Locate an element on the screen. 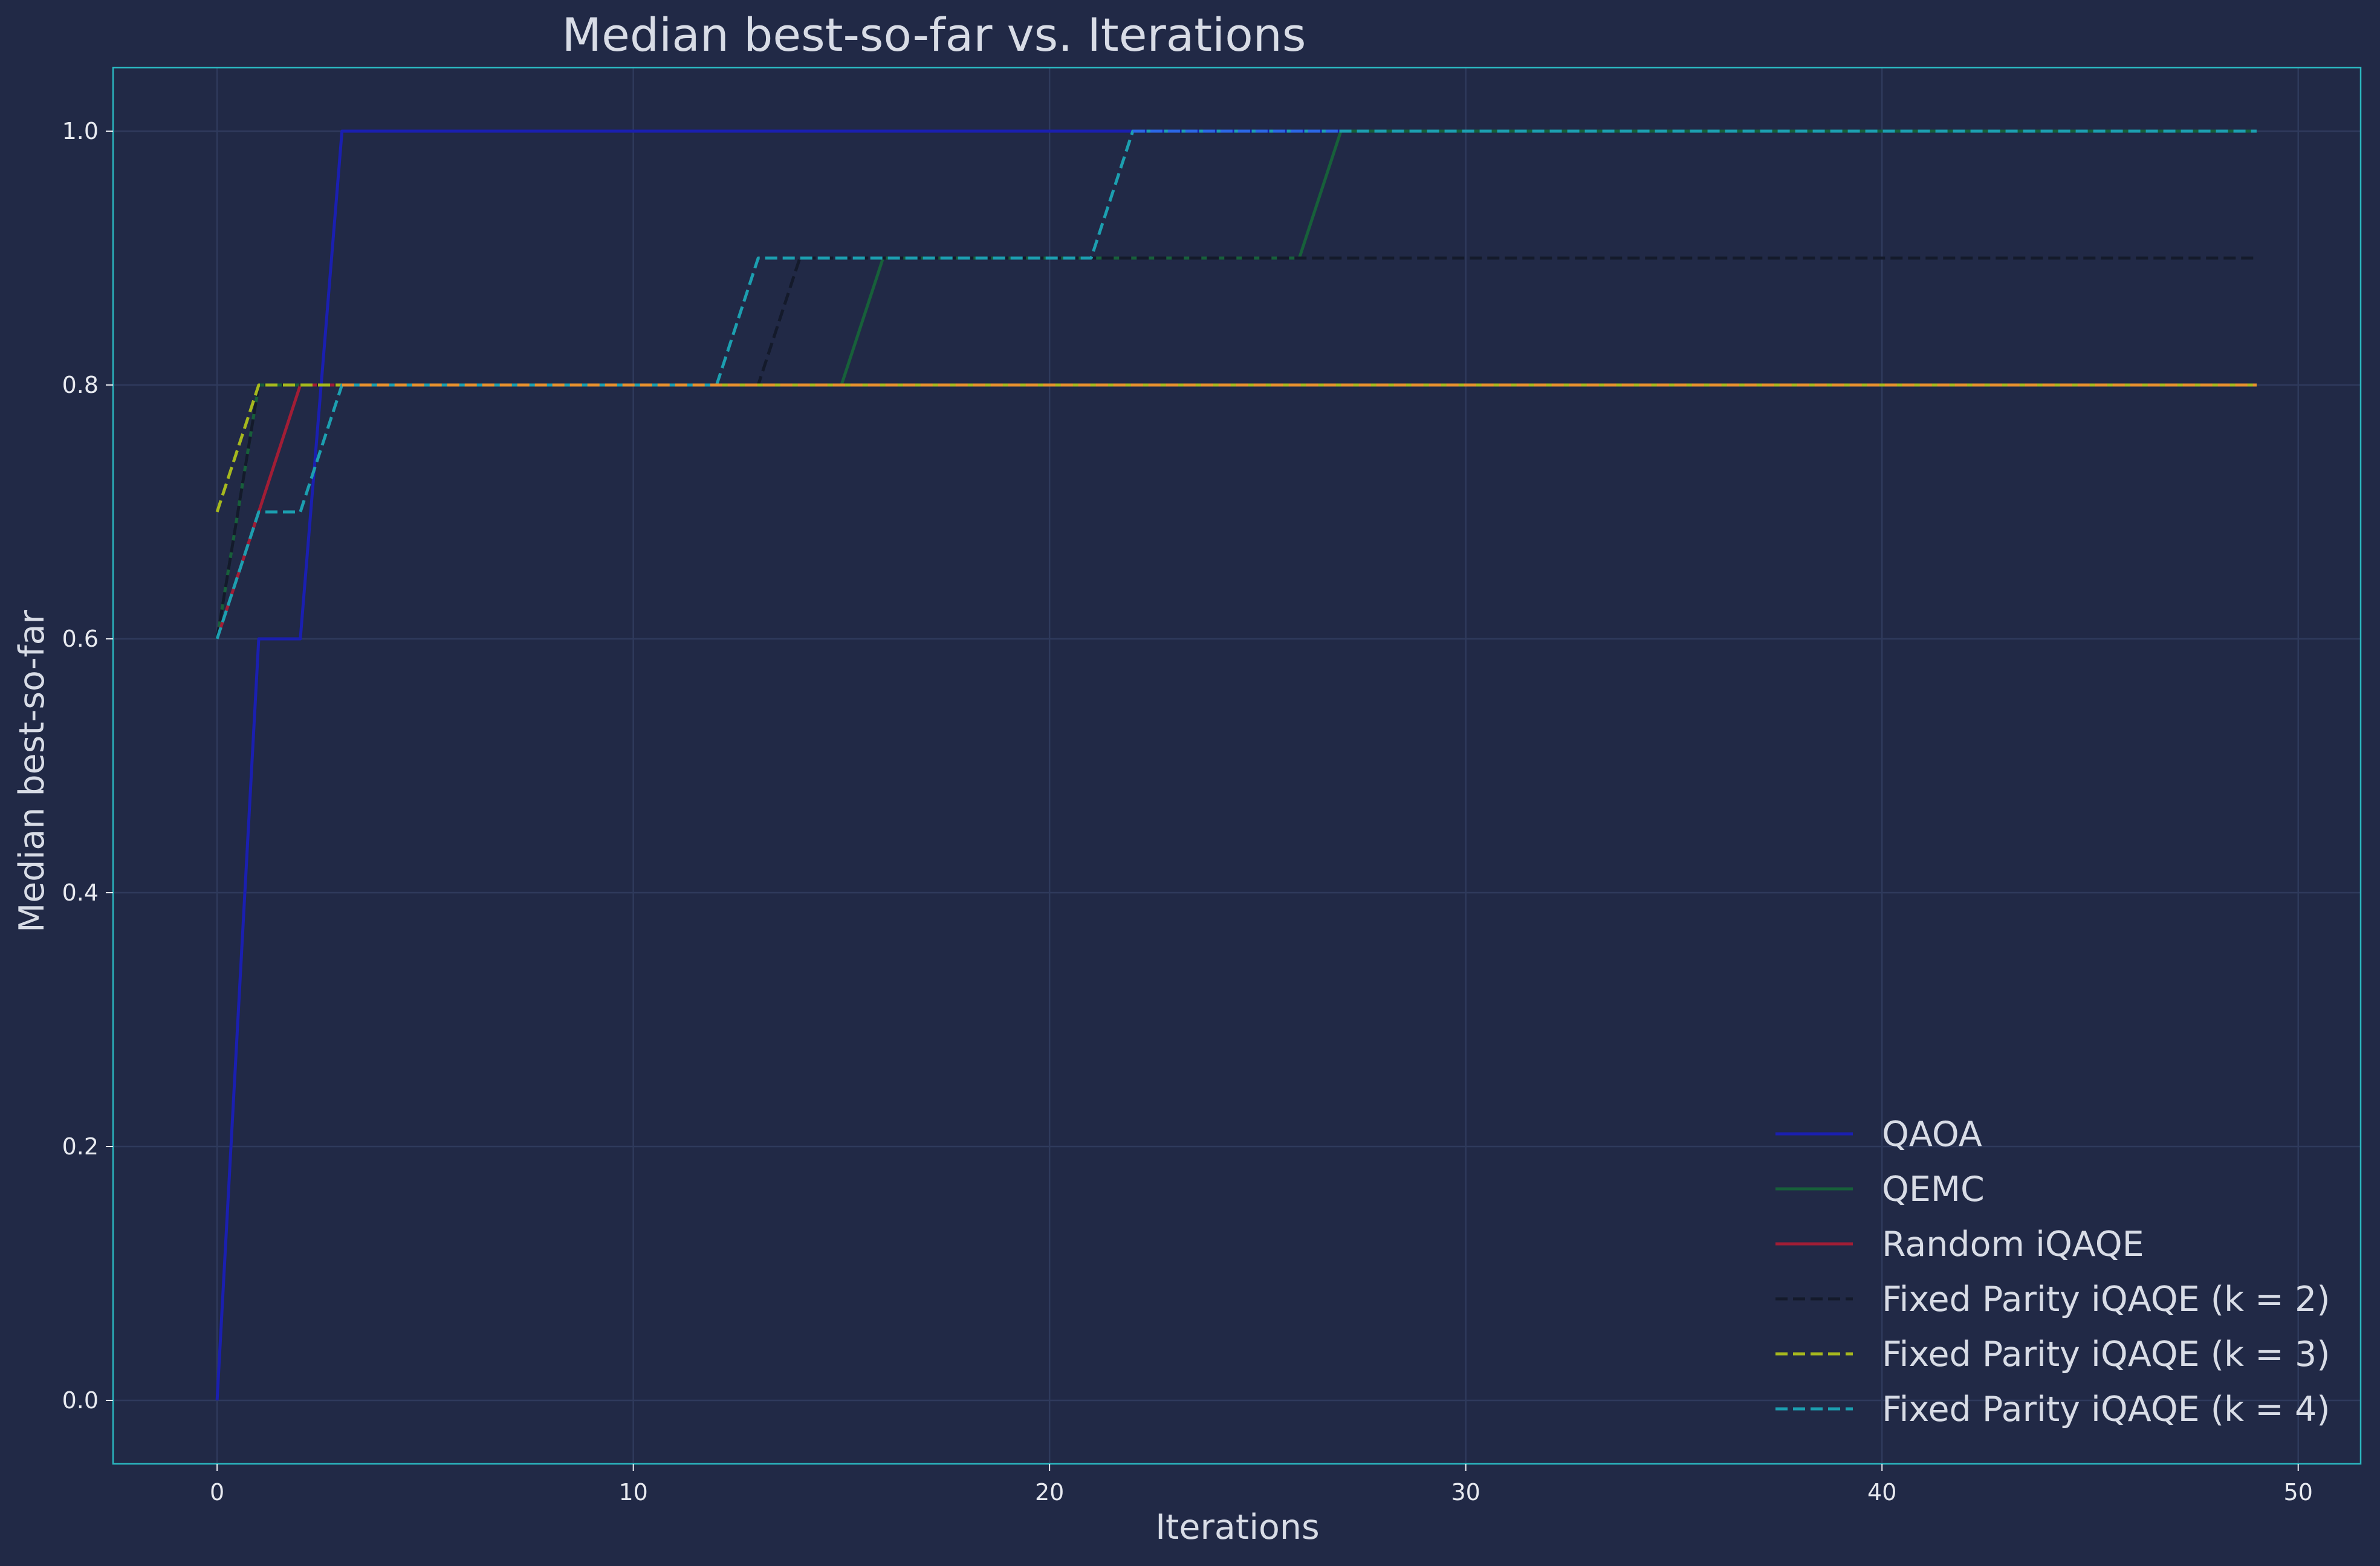 The image size is (2380, 1566). x-tick-label: 0 is located at coordinates (217, 1492).